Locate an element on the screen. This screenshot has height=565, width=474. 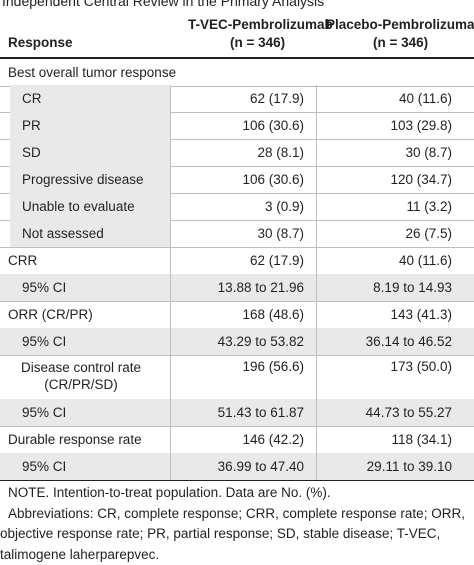
placebo-value: 29.11 to 39.10 is located at coordinates (409, 466).